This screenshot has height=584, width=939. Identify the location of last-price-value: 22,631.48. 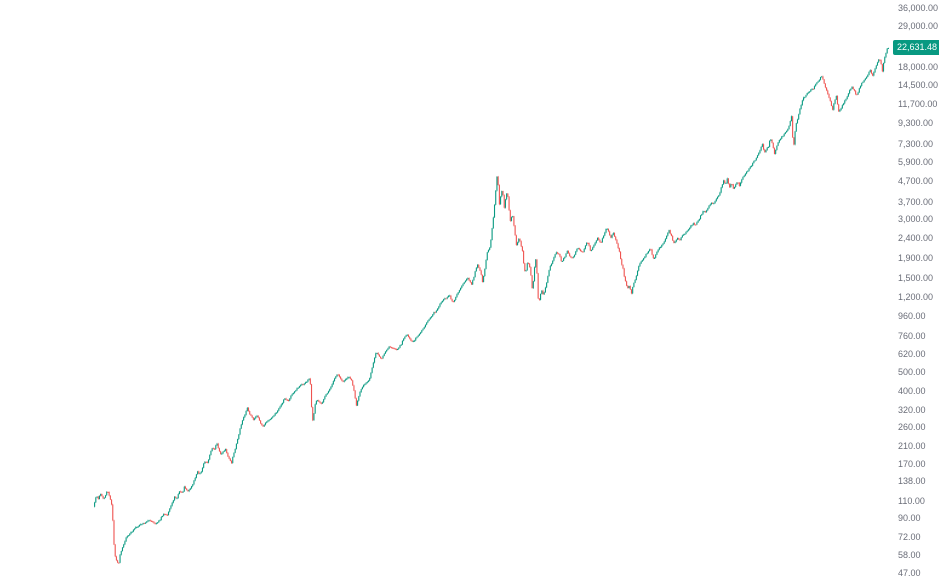
(917, 47).